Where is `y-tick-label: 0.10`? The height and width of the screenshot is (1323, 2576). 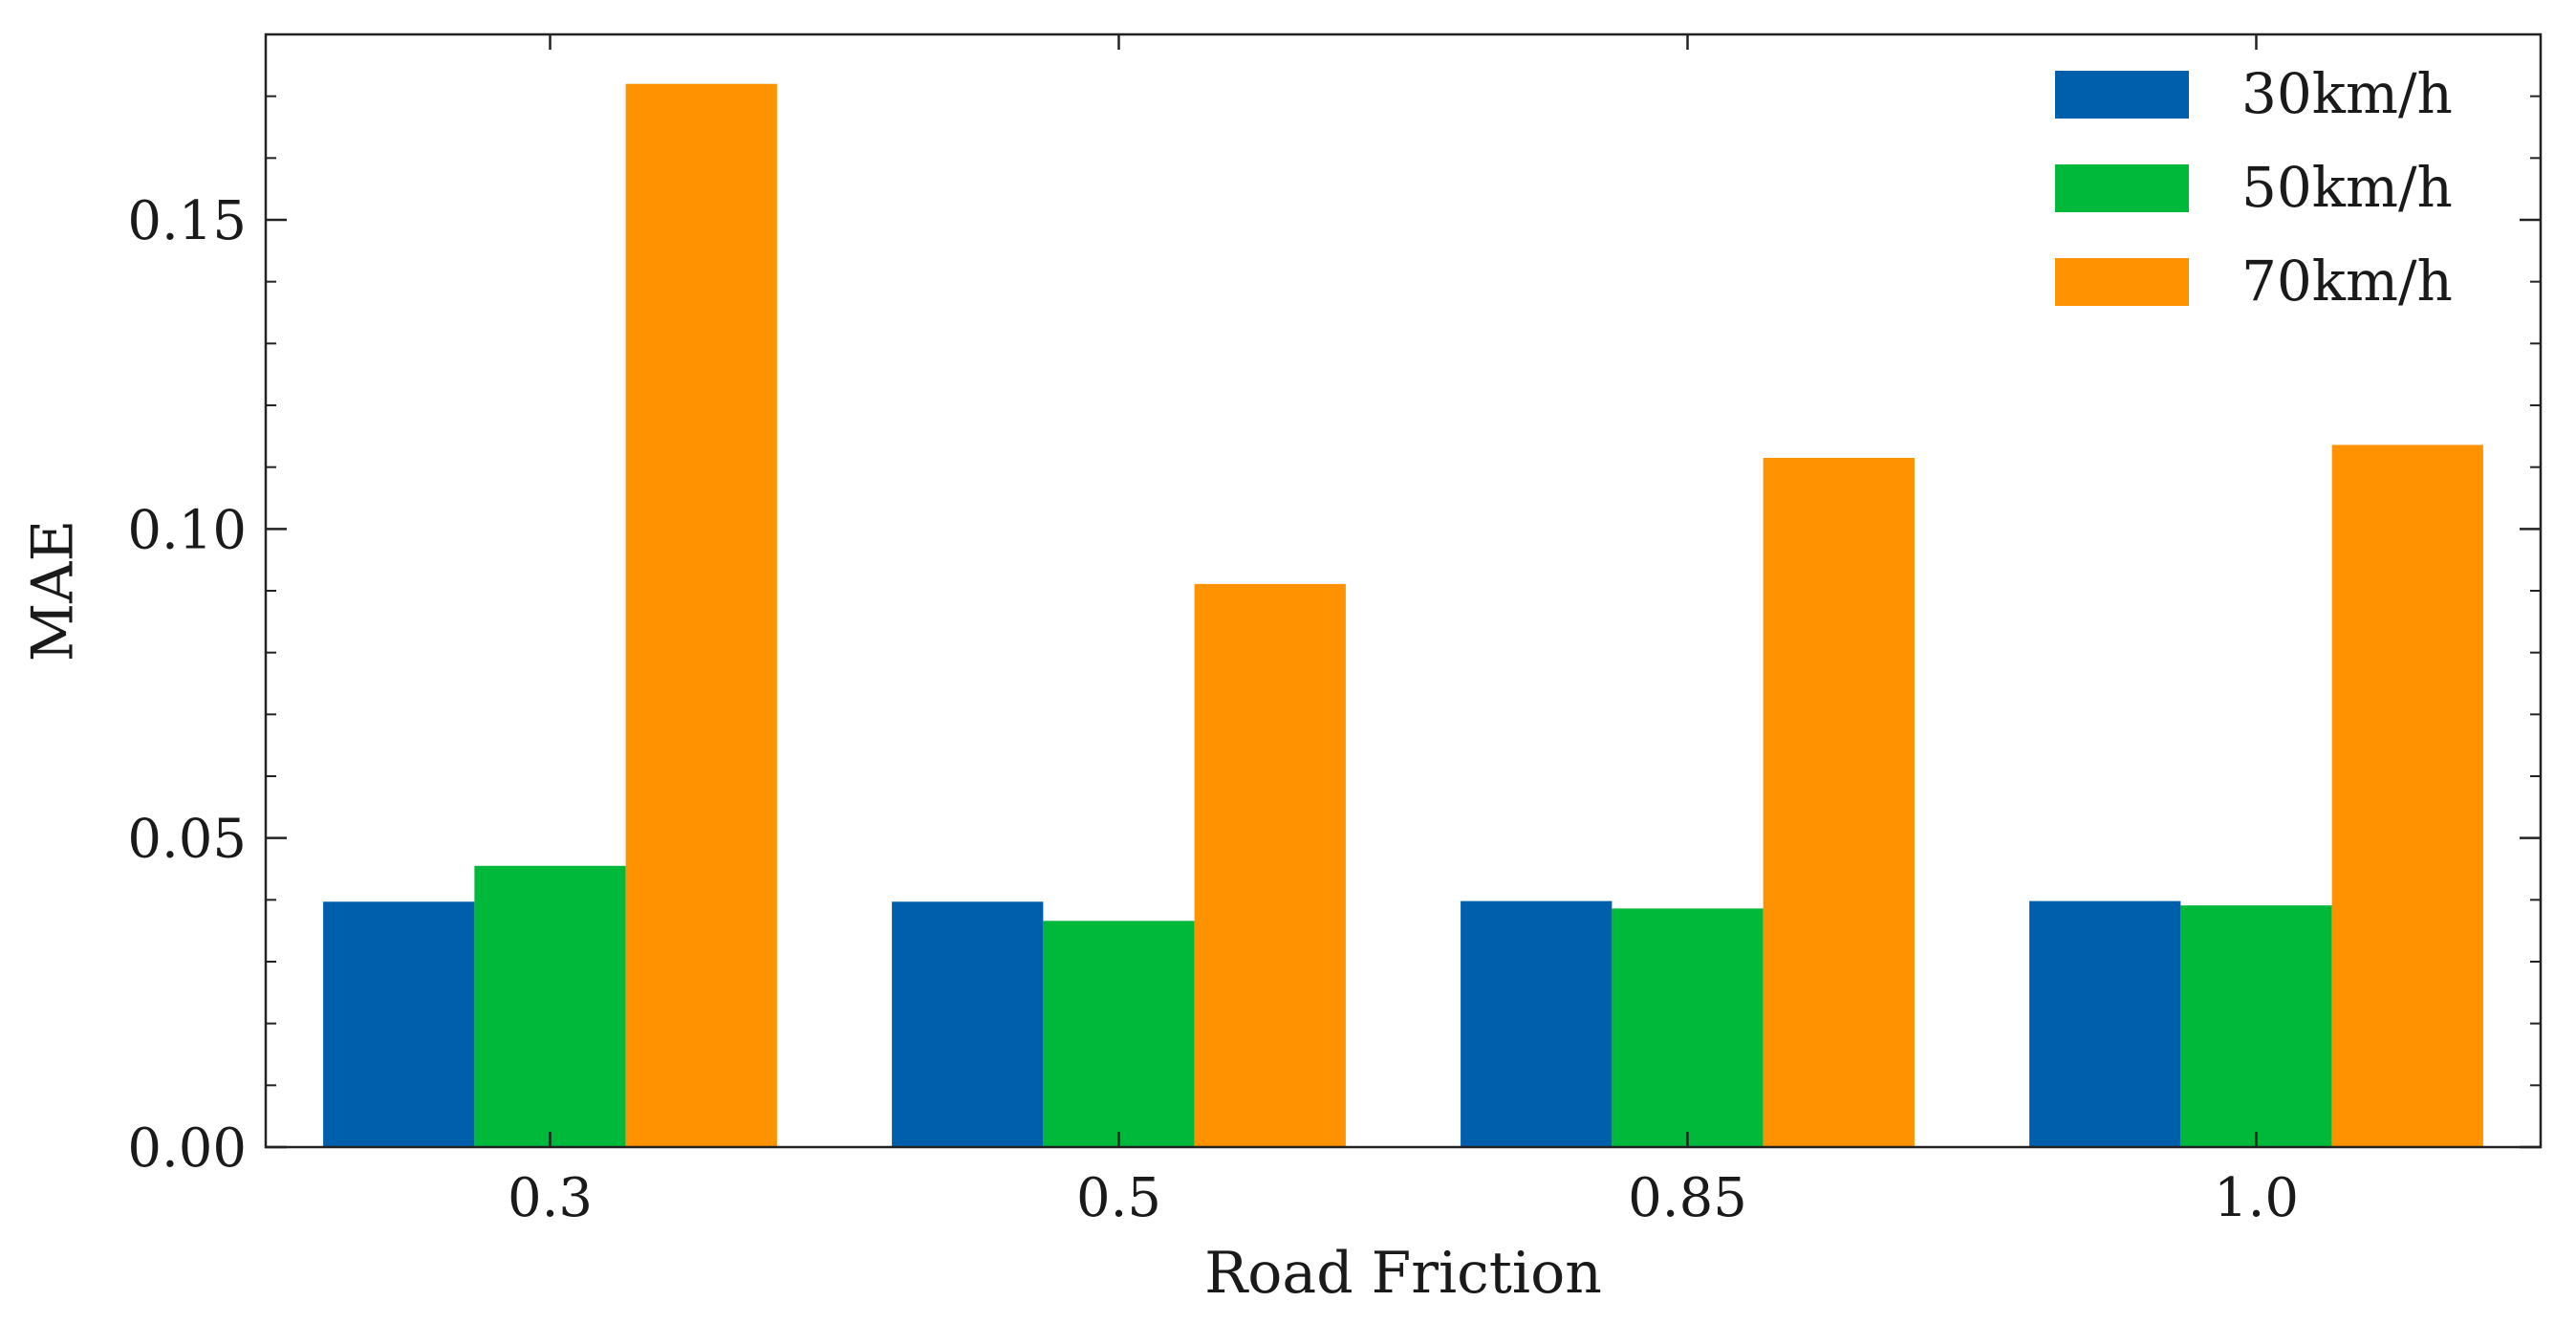 y-tick-label: 0.10 is located at coordinates (187, 530).